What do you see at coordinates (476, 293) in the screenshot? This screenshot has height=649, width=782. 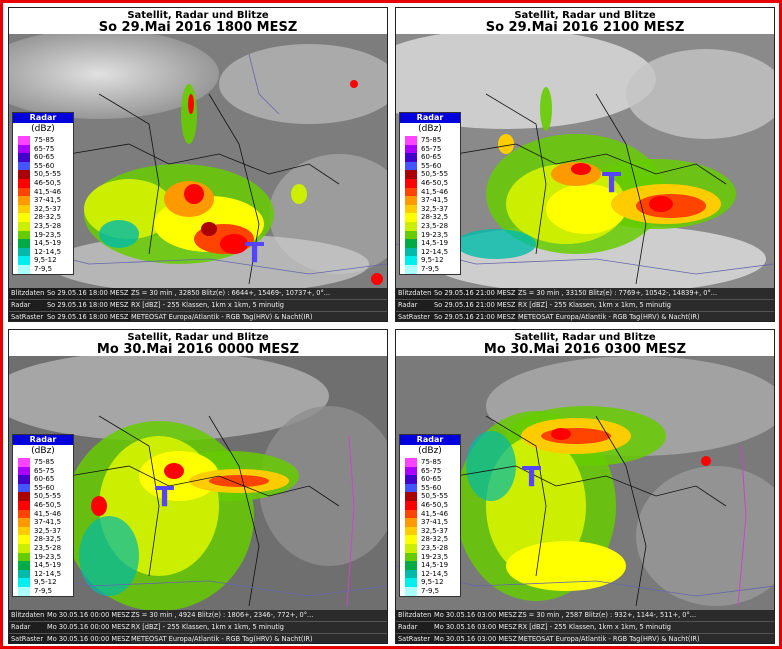 I see `info-time-blitz: So 29.05.16 21:00 MESZ` at bounding box center [476, 293].